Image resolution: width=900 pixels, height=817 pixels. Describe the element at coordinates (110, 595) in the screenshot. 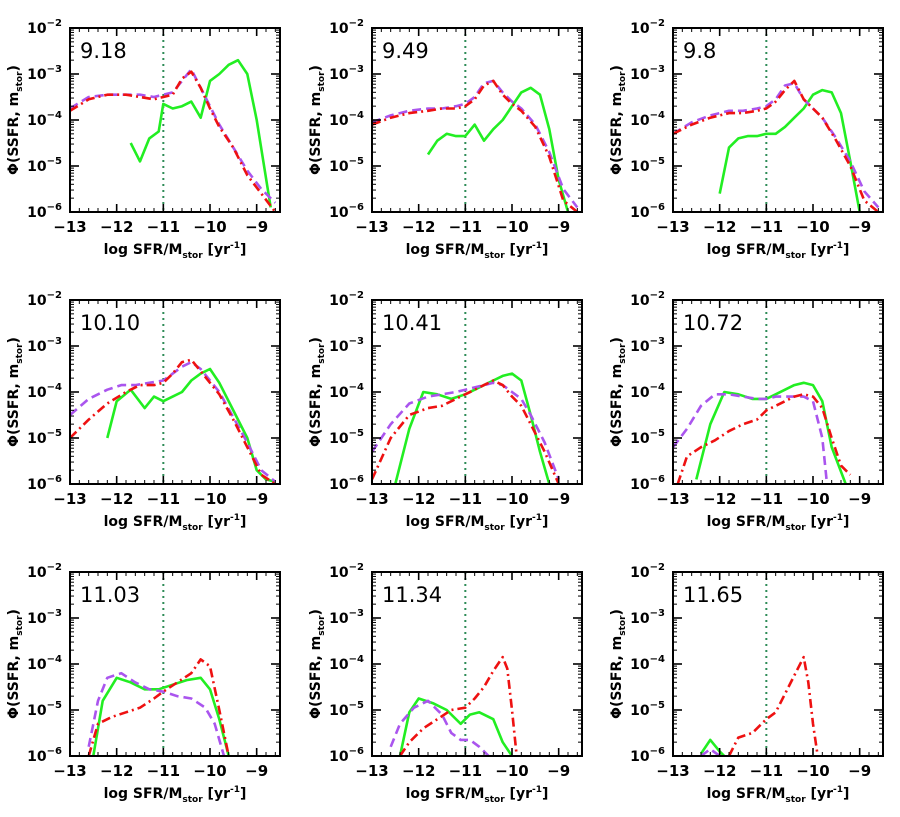

I see `panel-title: 11.03` at that location.